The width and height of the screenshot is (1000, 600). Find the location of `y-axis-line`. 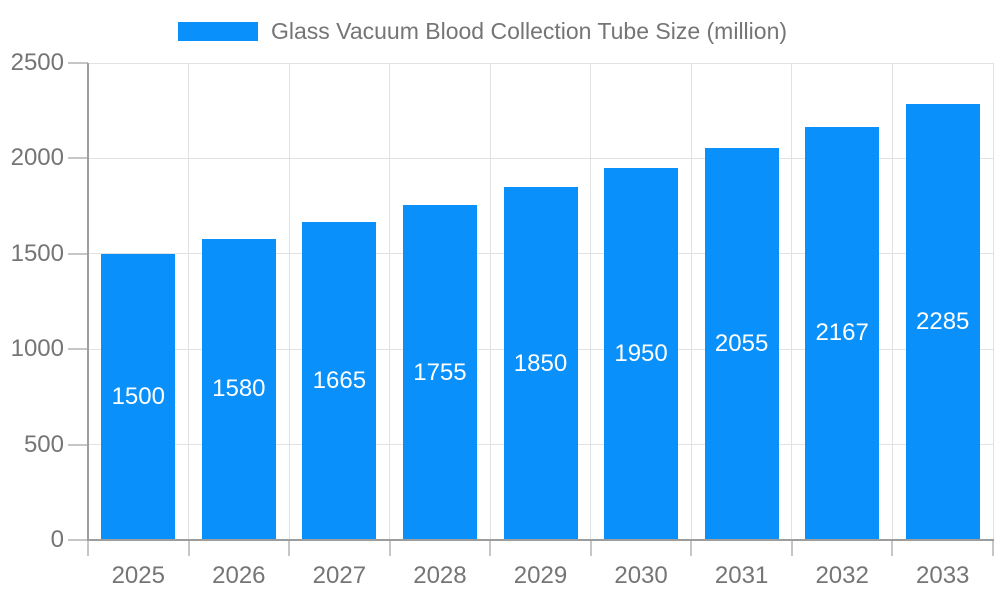

y-axis-line is located at coordinates (88, 302).